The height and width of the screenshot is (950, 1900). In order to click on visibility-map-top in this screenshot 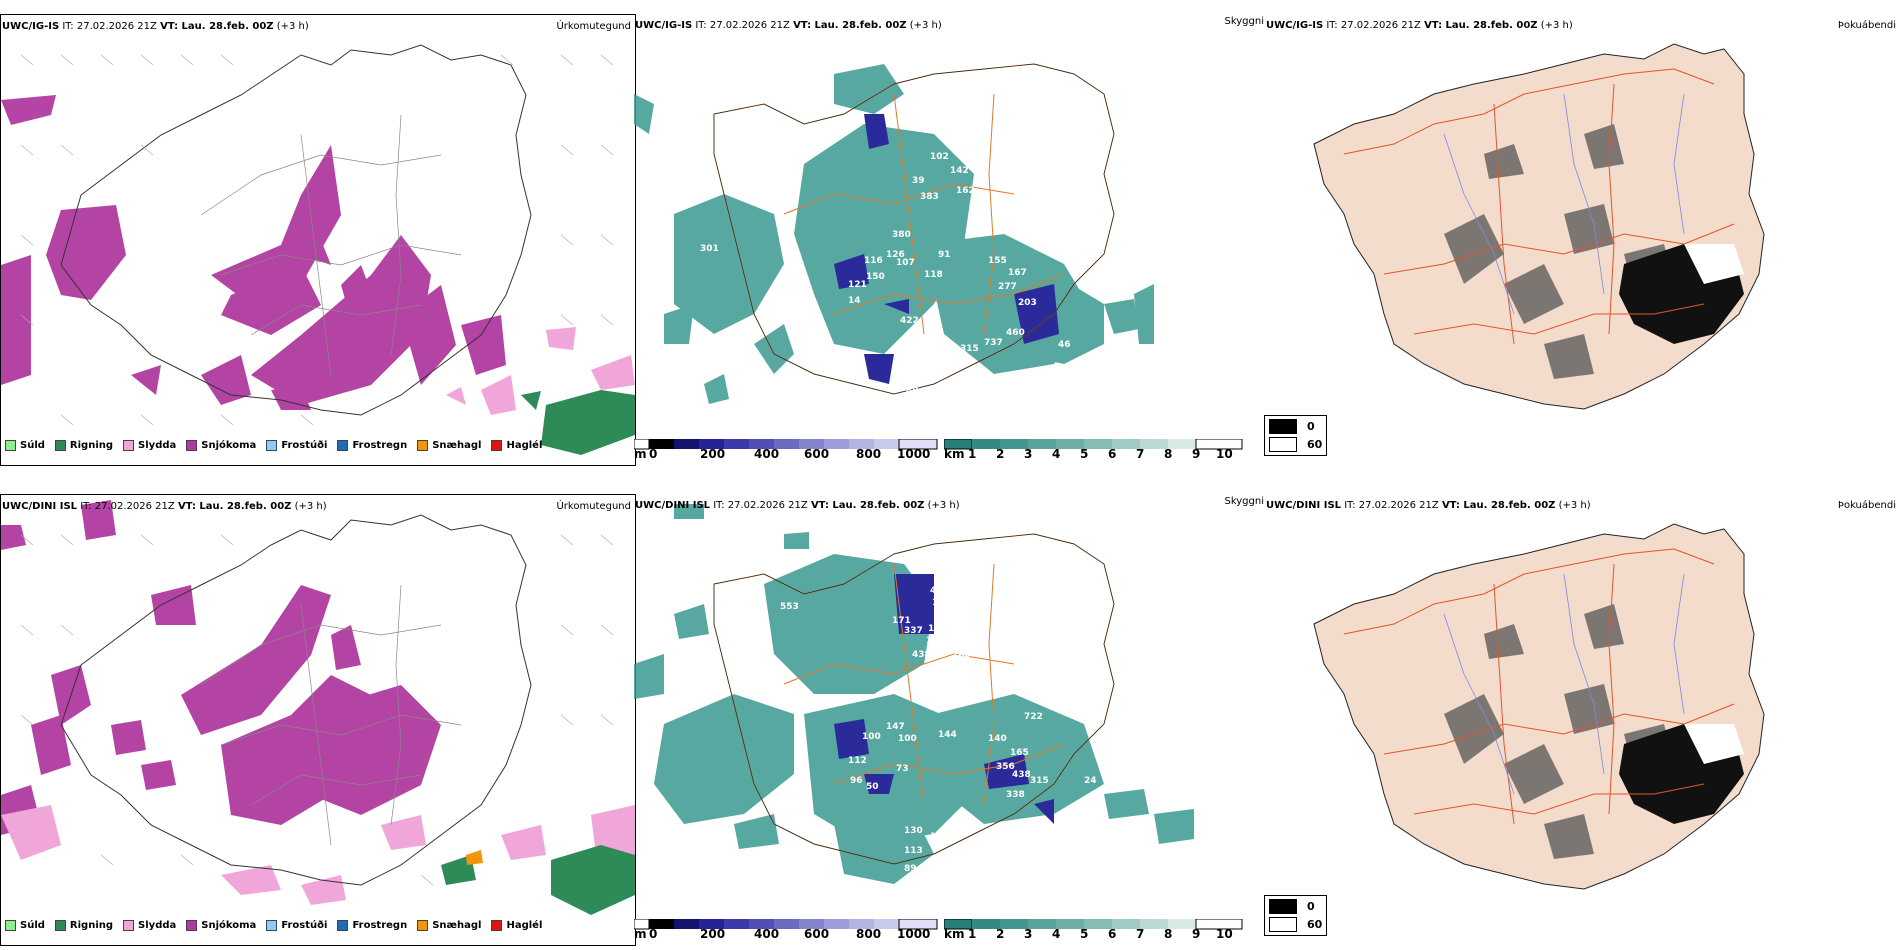, I will do `click(894, 233)`.